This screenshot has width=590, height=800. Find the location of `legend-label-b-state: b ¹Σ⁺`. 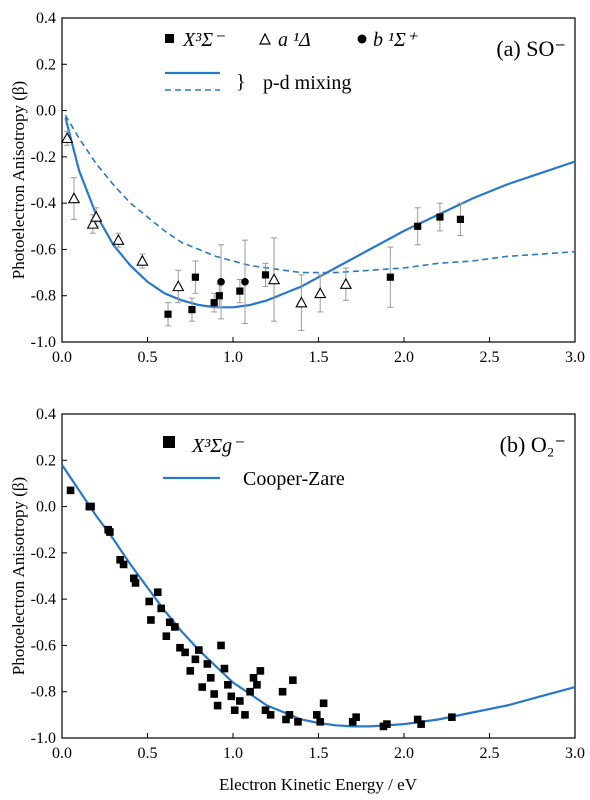

legend-label-b-state: b ¹Σ⁺ is located at coordinates (395, 40).